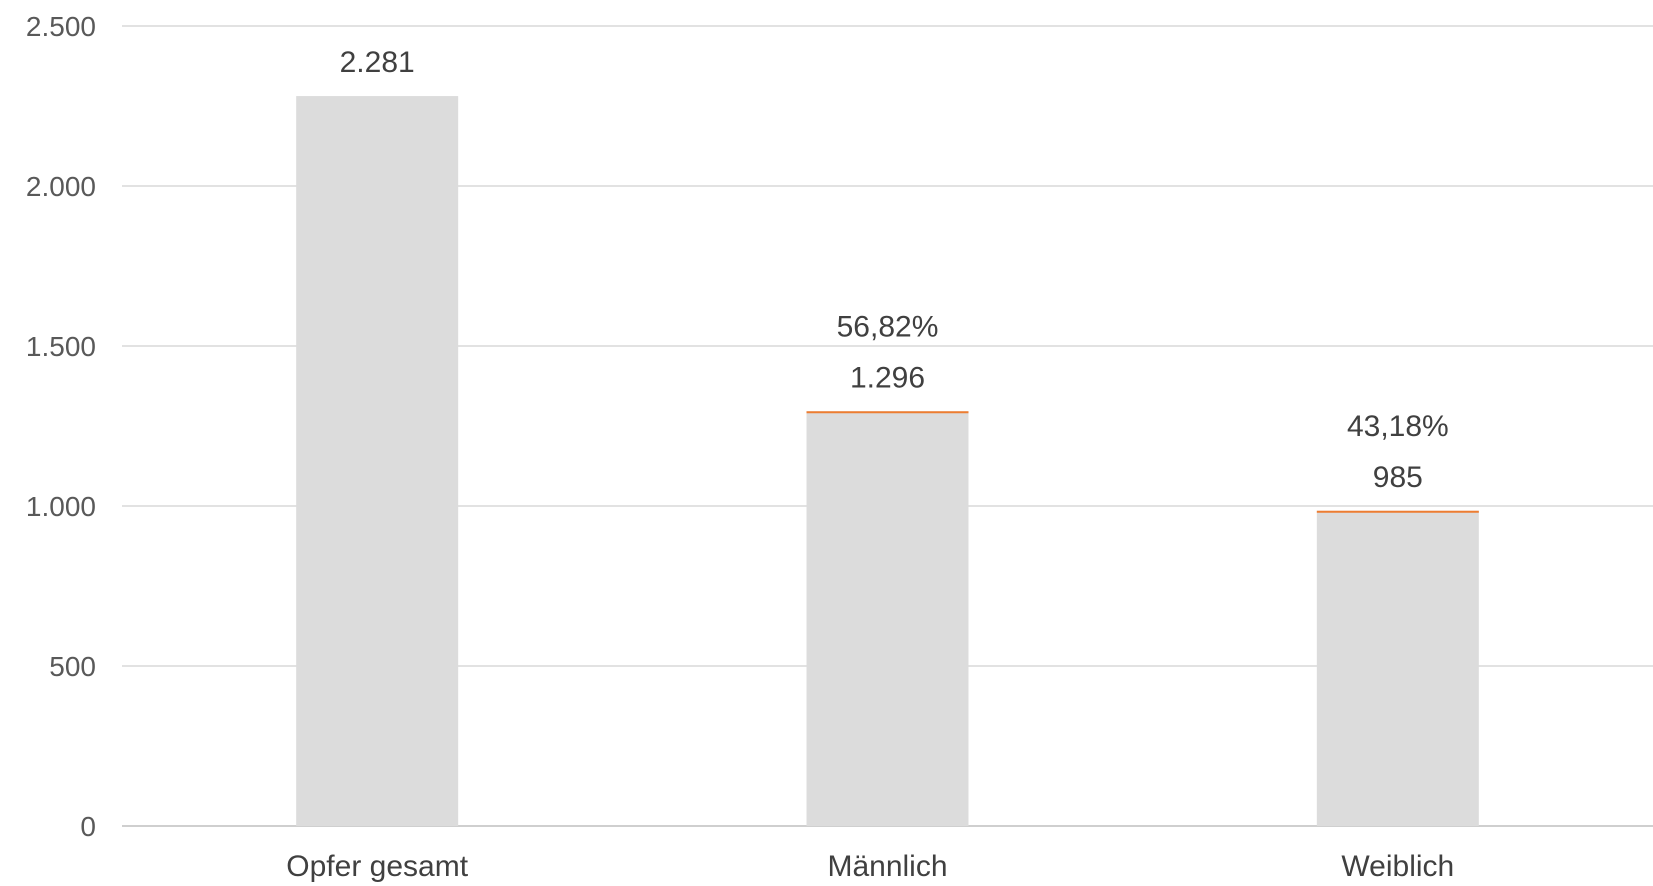  I want to click on value-label: 985, so click(1398, 477).